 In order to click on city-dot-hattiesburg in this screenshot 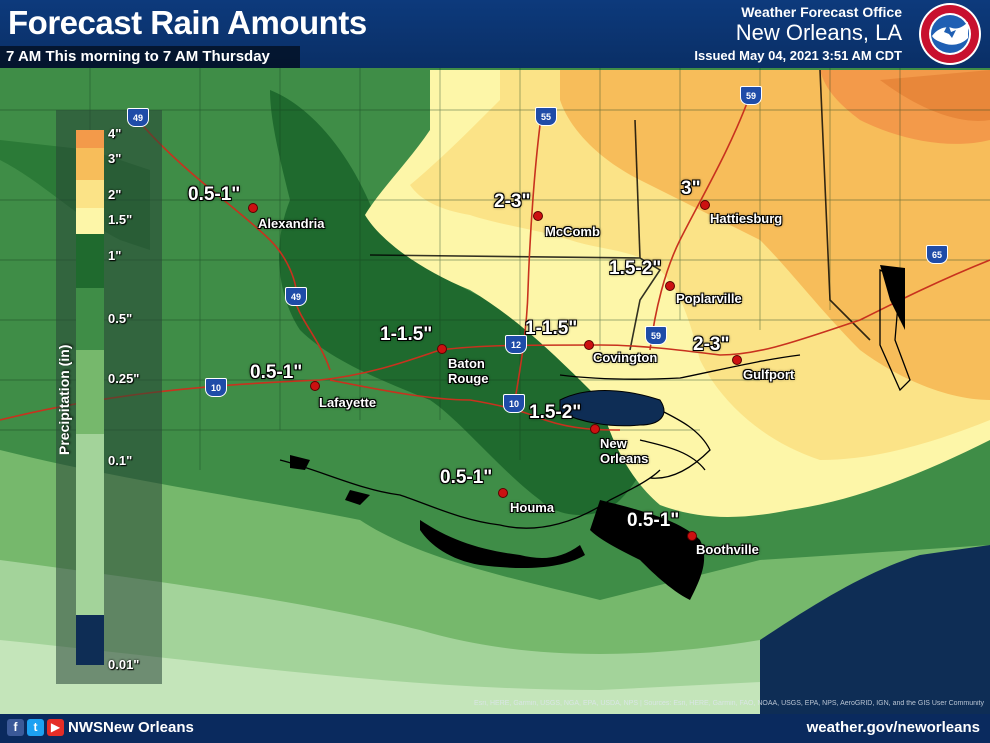, I will do `click(705, 205)`.